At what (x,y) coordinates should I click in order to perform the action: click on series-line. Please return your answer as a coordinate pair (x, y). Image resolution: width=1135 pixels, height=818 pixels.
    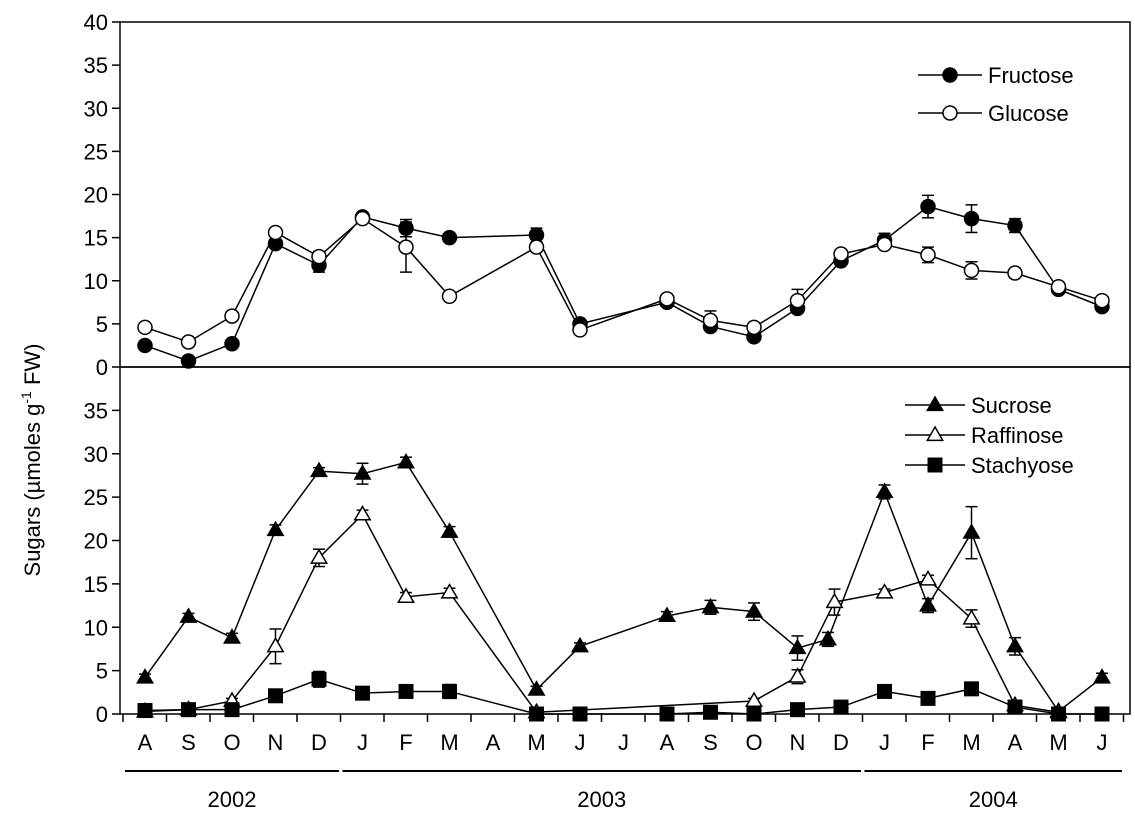
    Looking at the image, I should click on (623, 280).